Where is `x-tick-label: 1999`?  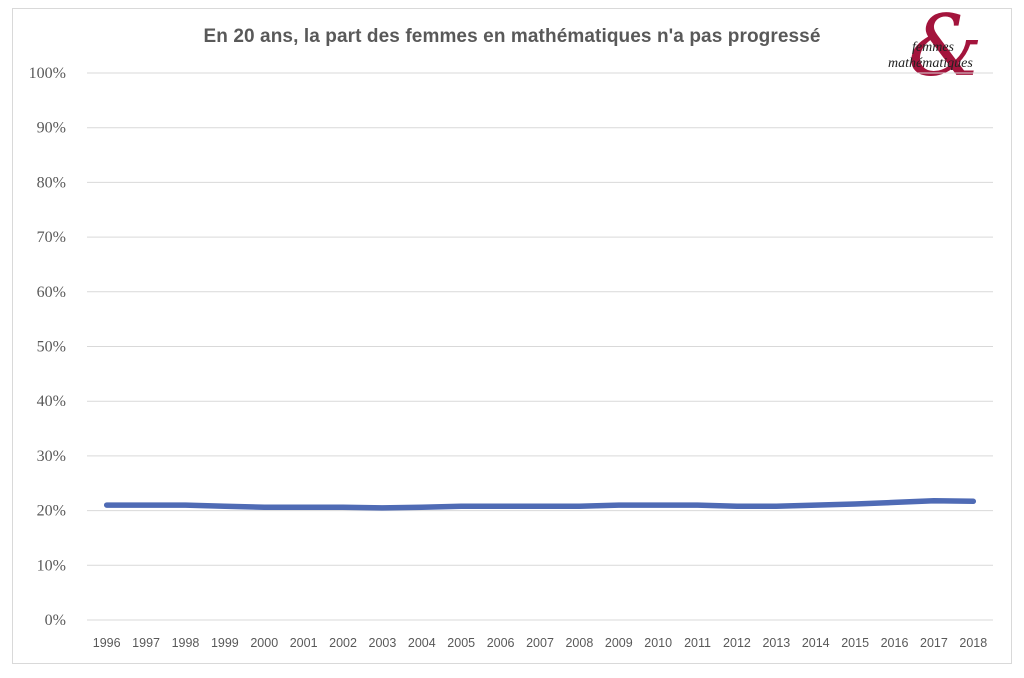 x-tick-label: 1999 is located at coordinates (225, 643).